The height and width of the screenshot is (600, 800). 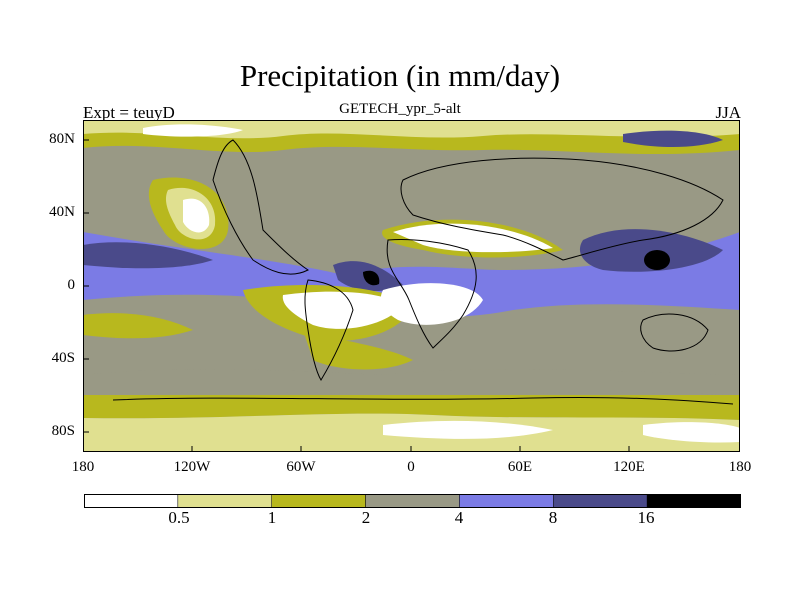 What do you see at coordinates (459, 517) in the screenshot?
I see `colorbar-label-4: 4` at bounding box center [459, 517].